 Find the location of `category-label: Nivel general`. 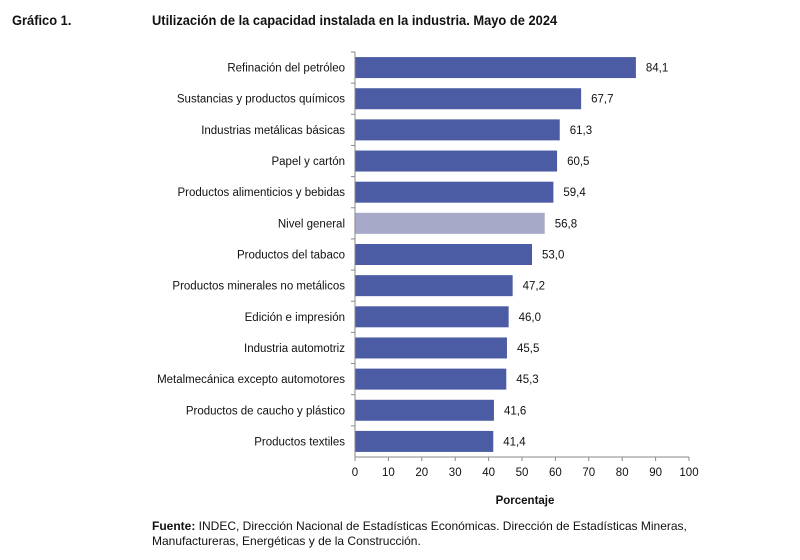

category-label: Nivel general is located at coordinates (311, 224).